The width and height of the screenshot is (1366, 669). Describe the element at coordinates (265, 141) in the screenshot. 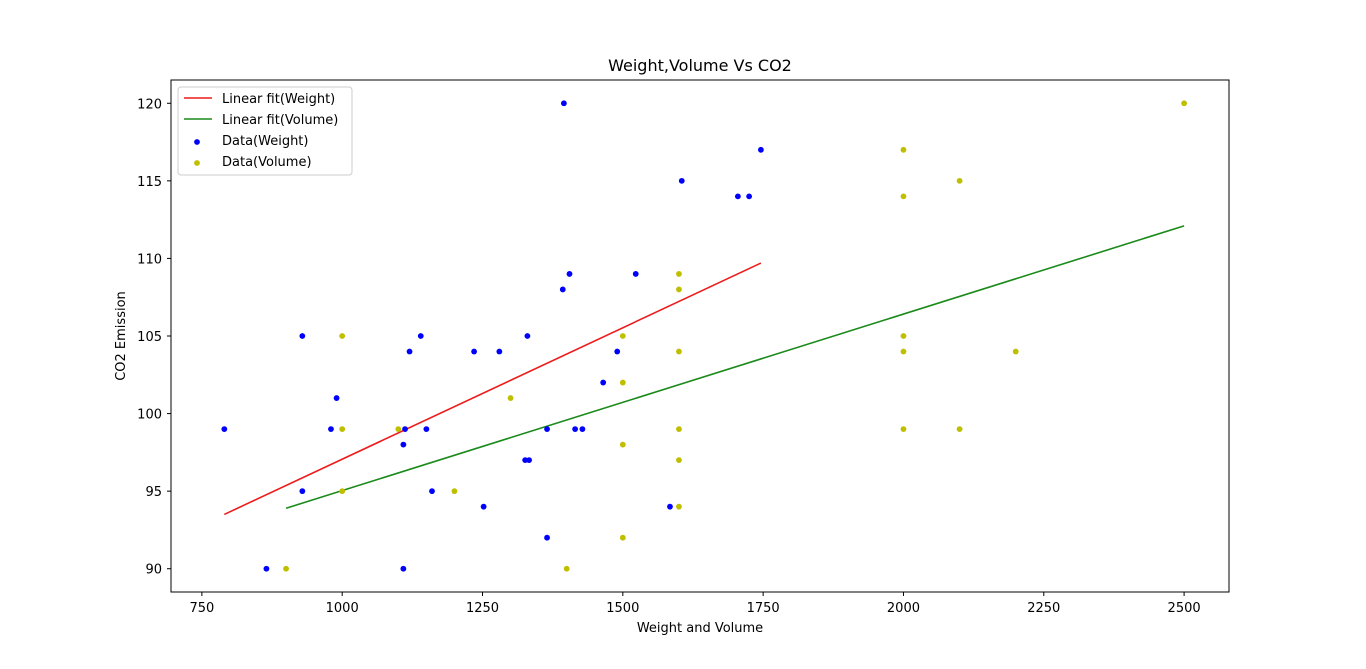

I see `legend-label: Data(Weight)` at that location.